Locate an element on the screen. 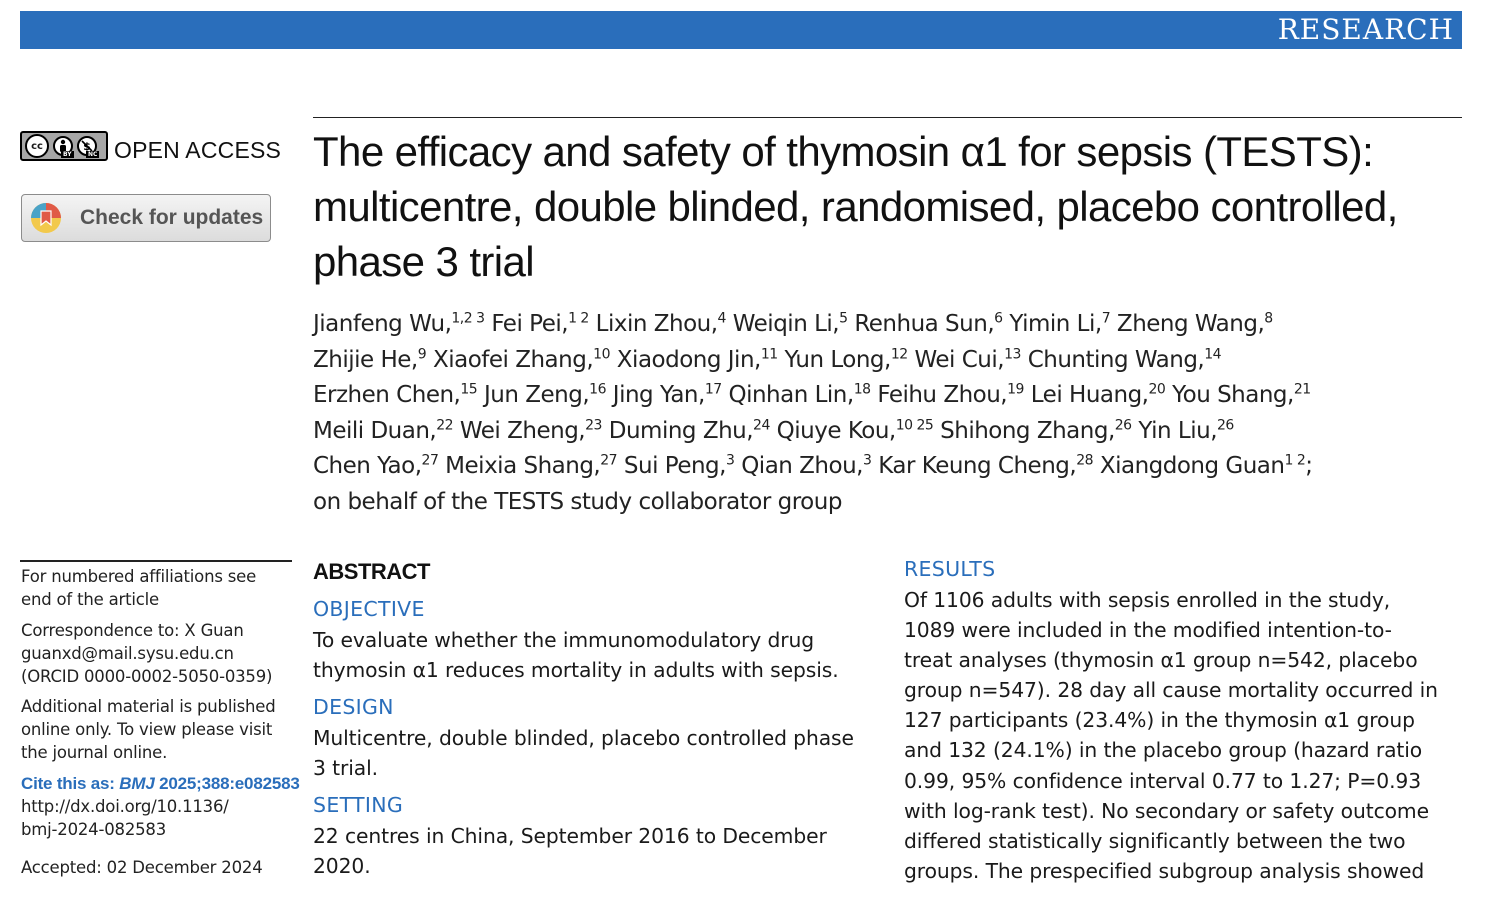 This screenshot has height=908, width=1503. author-name: Zheng Wang, is located at coordinates (1187, 324).